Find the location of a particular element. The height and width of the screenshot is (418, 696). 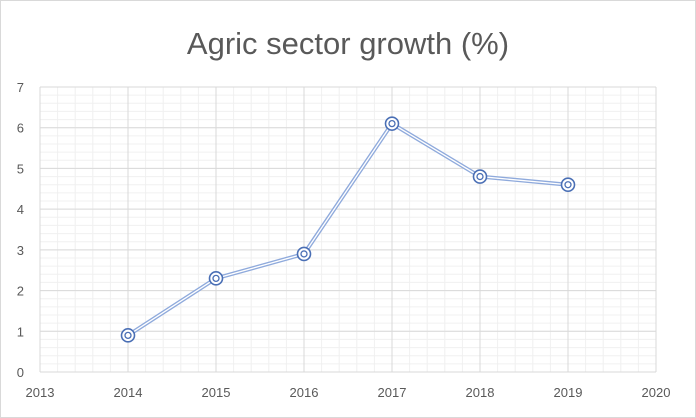

x-tick-label: 2020 is located at coordinates (656, 392).